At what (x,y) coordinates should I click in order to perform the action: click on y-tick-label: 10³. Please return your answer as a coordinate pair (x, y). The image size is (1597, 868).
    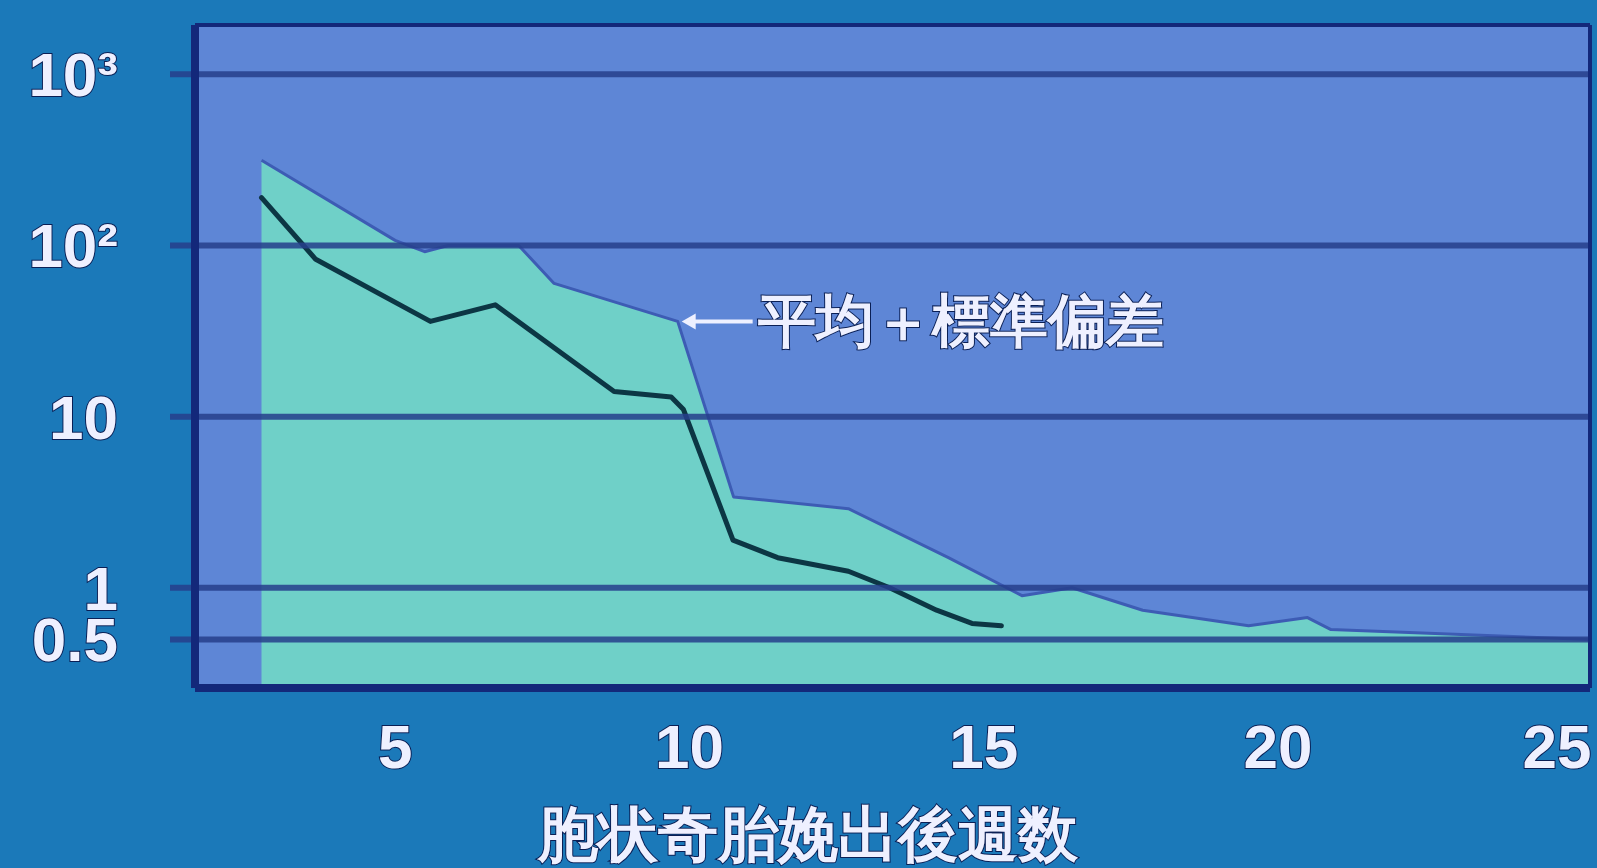
    Looking at the image, I should click on (73, 75).